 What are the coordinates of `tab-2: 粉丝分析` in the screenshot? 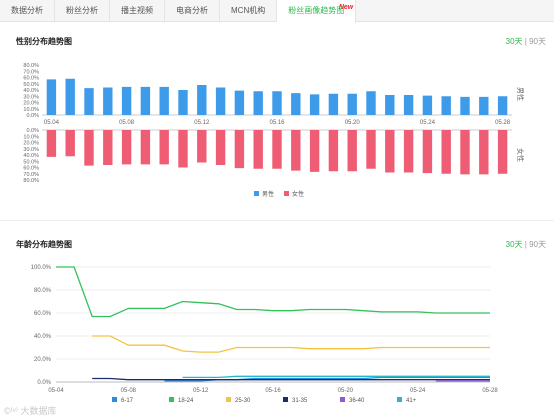 It's located at (82, 11).